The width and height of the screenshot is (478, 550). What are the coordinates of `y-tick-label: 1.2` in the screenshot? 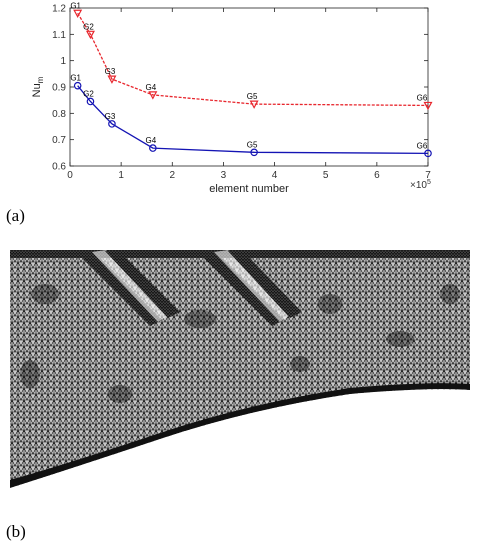 It's located at (59, 9).